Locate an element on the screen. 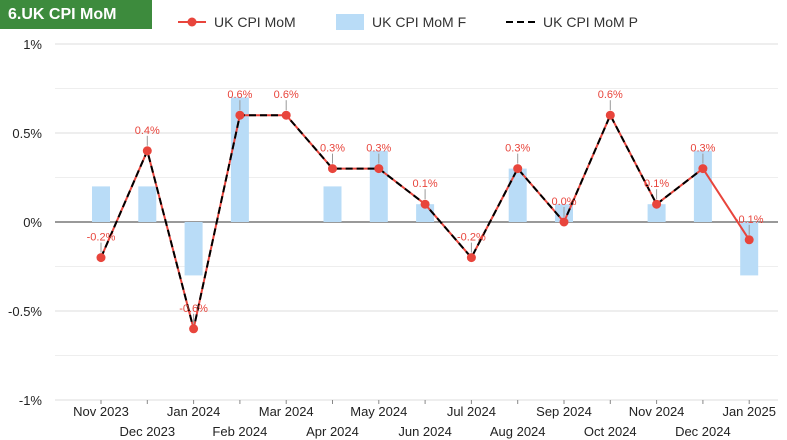  legend: UK CPI MoM UK CPI MoM F UK CPI MoM P is located at coordinates (408, 22).